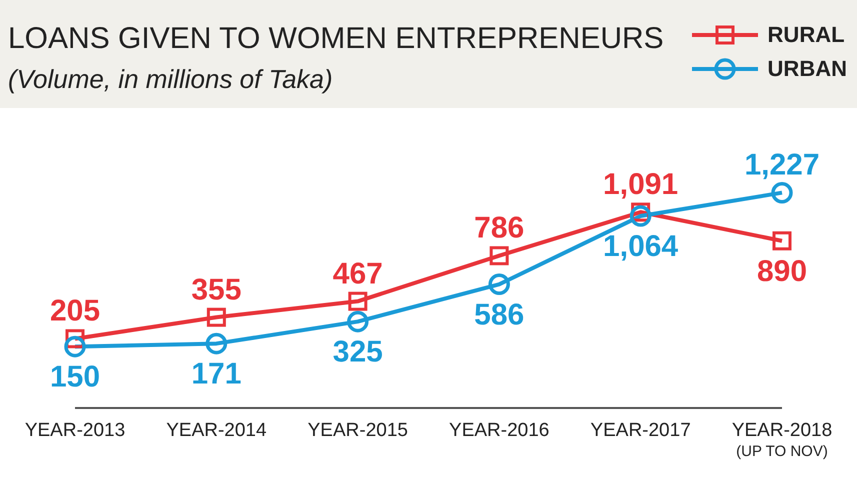 Image resolution: width=857 pixels, height=482 pixels. I want to click on x-tick-label: YEAR-2015, so click(358, 430).